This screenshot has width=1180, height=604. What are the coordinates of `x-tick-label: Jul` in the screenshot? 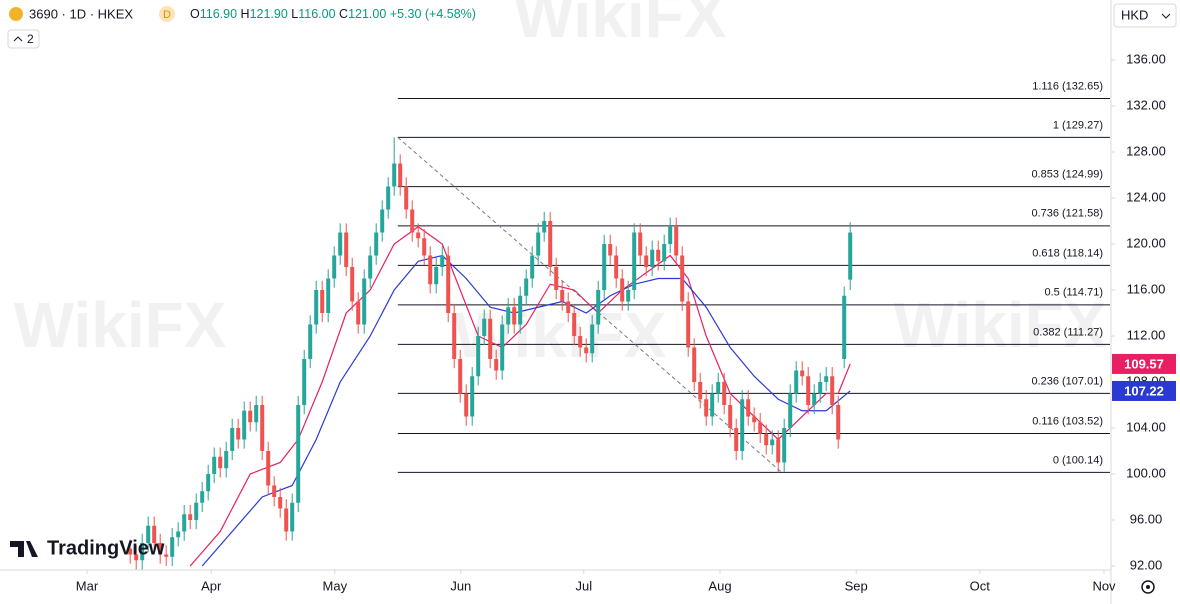 It's located at (583, 585).